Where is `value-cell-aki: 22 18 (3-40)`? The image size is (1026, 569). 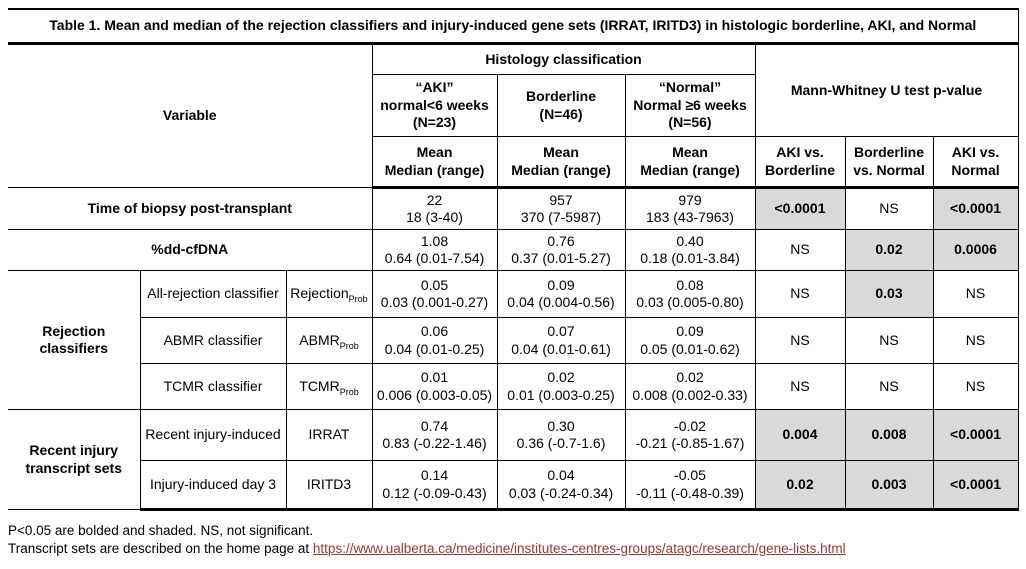
value-cell-aki: 22 18 (3-40) is located at coordinates (434, 208).